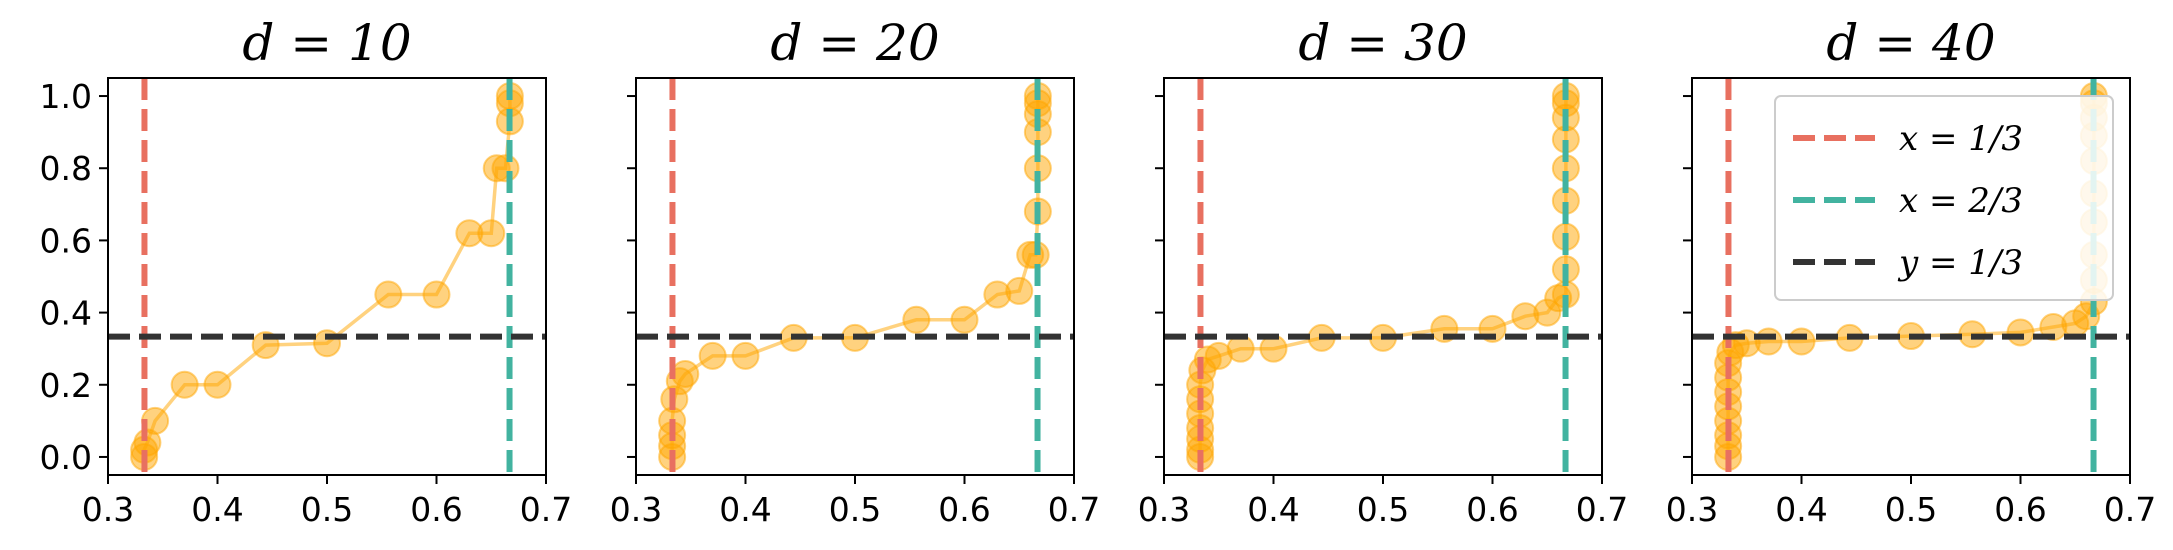 Image resolution: width=2173 pixels, height=550 pixels. I want to click on y-tick-label: 0.6, so click(66, 240).